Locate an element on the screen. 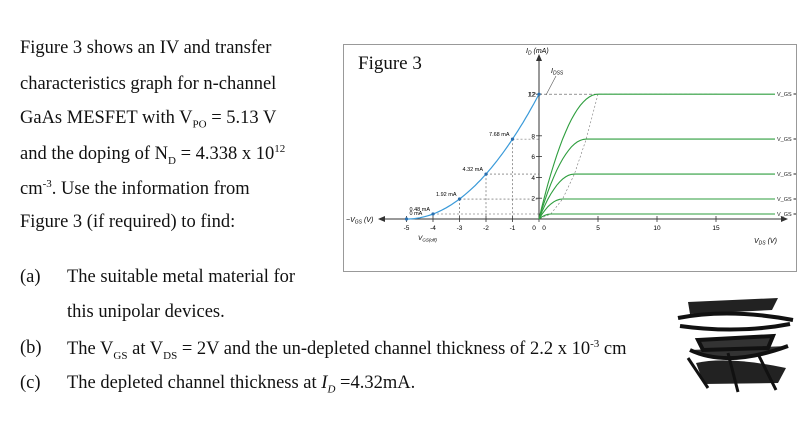 This screenshot has width=806, height=442. transfer-point-label: 7.68 mA is located at coordinates (499, 135).